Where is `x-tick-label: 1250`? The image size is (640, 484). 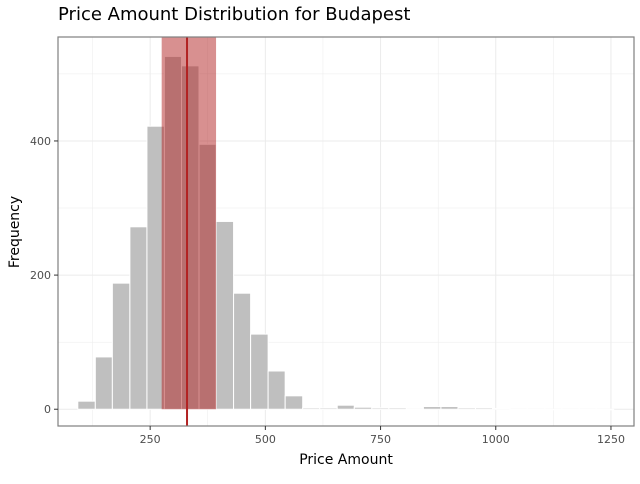
x-tick-label: 1250 is located at coordinates (611, 439).